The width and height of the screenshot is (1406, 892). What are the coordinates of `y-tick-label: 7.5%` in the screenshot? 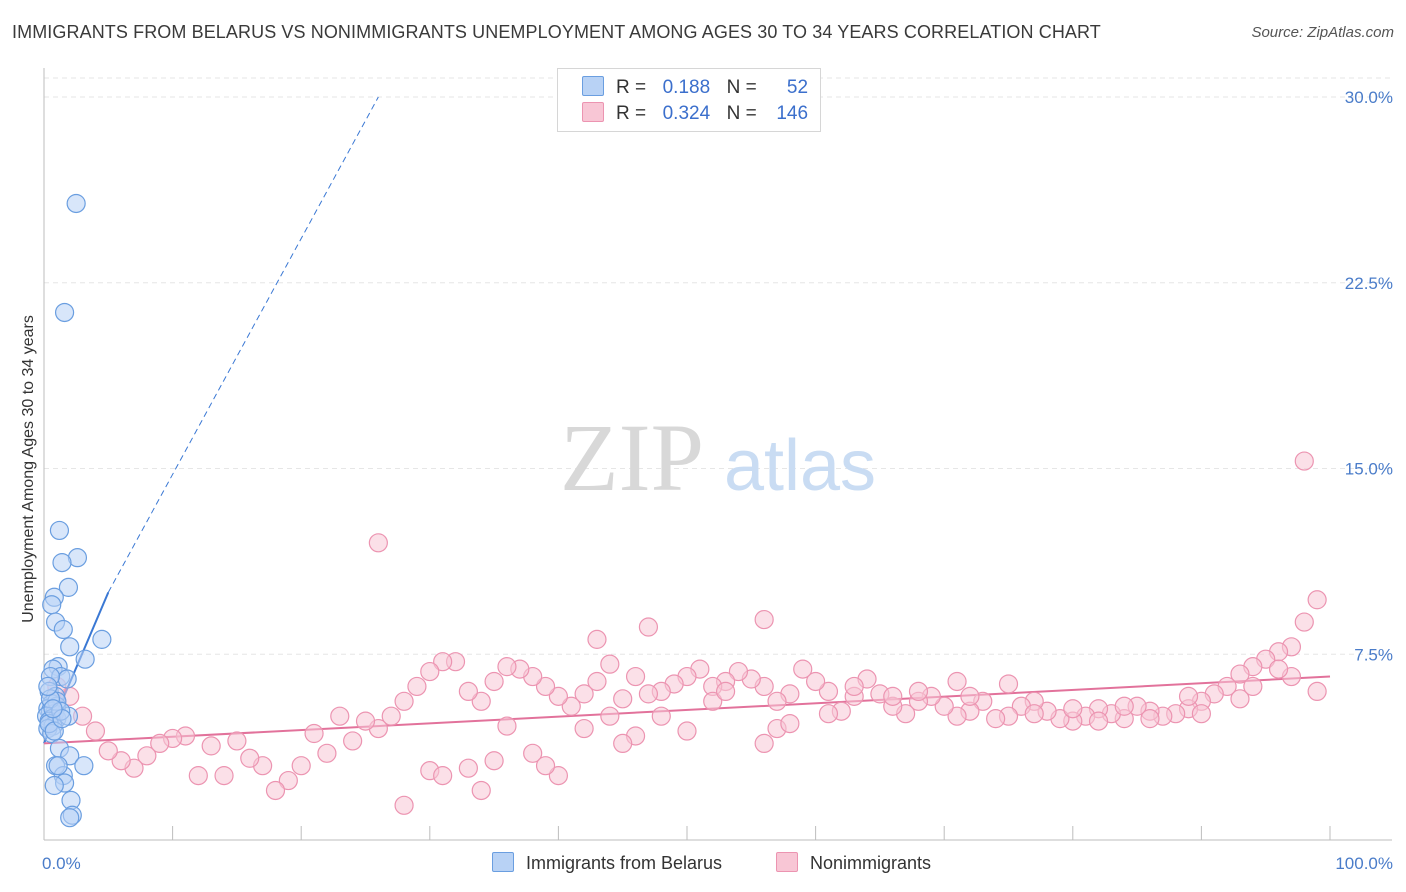 It's located at (1373, 654).